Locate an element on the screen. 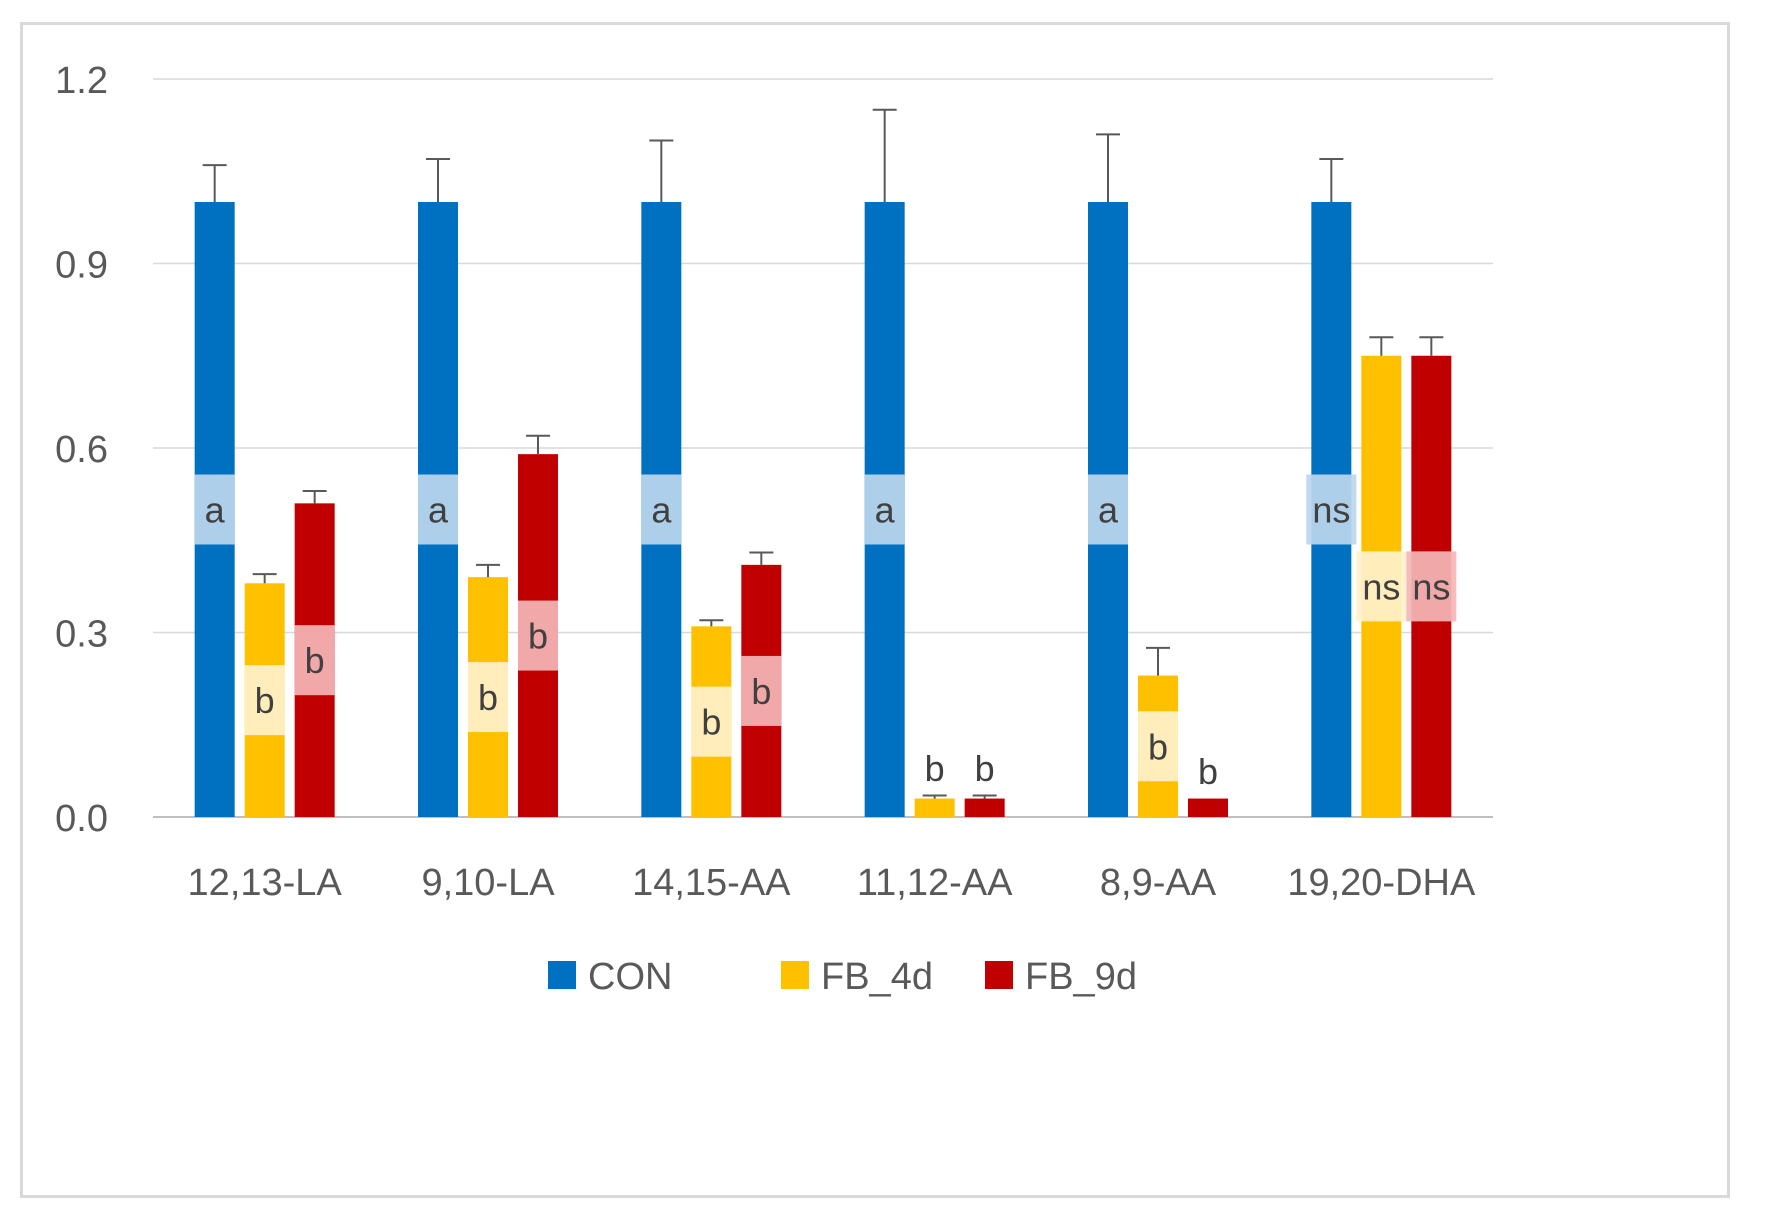 This screenshot has width=1779, height=1222. y-tick-label: 0.6 is located at coordinates (81, 450).